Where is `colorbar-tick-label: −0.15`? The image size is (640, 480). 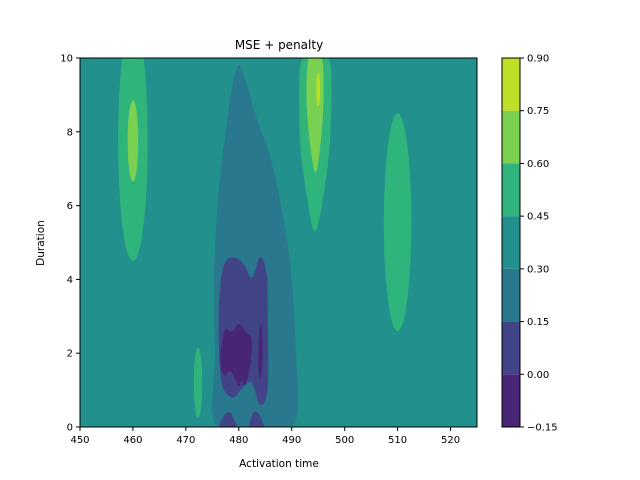
colorbar-tick-label: −0.15 is located at coordinates (542, 428).